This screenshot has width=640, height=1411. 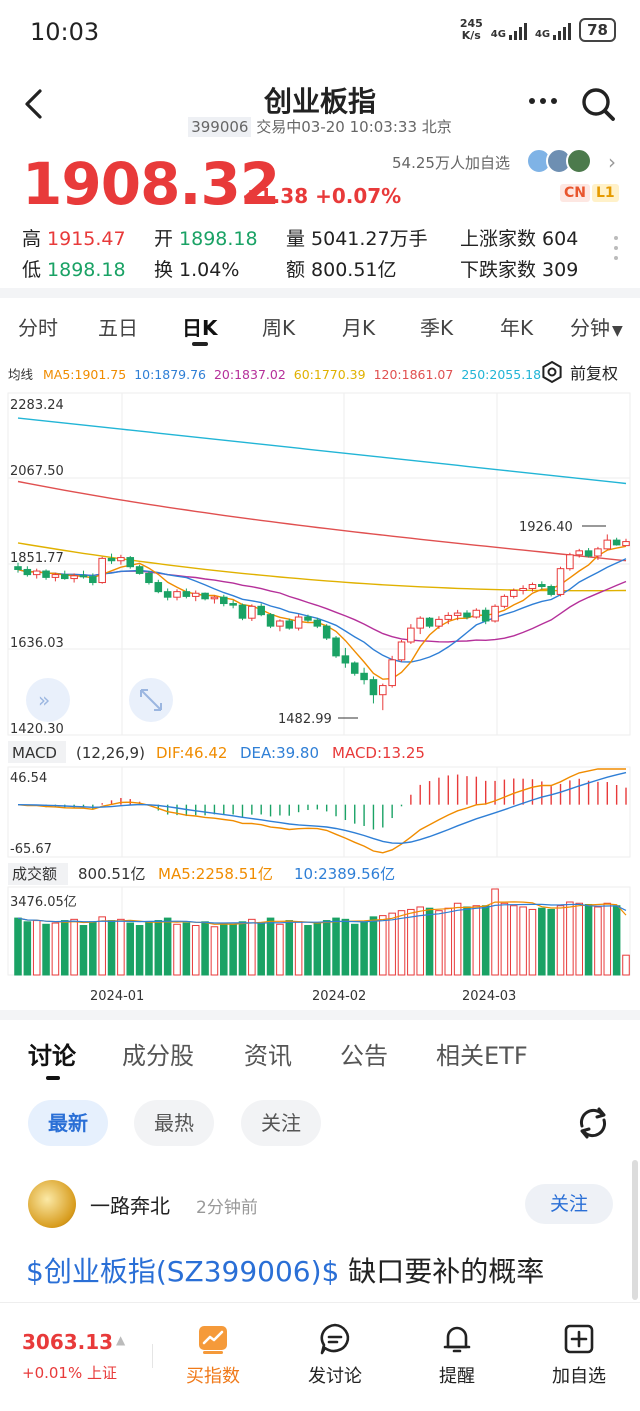 I want to click on price-tick: 2283.24, so click(x=37, y=405).